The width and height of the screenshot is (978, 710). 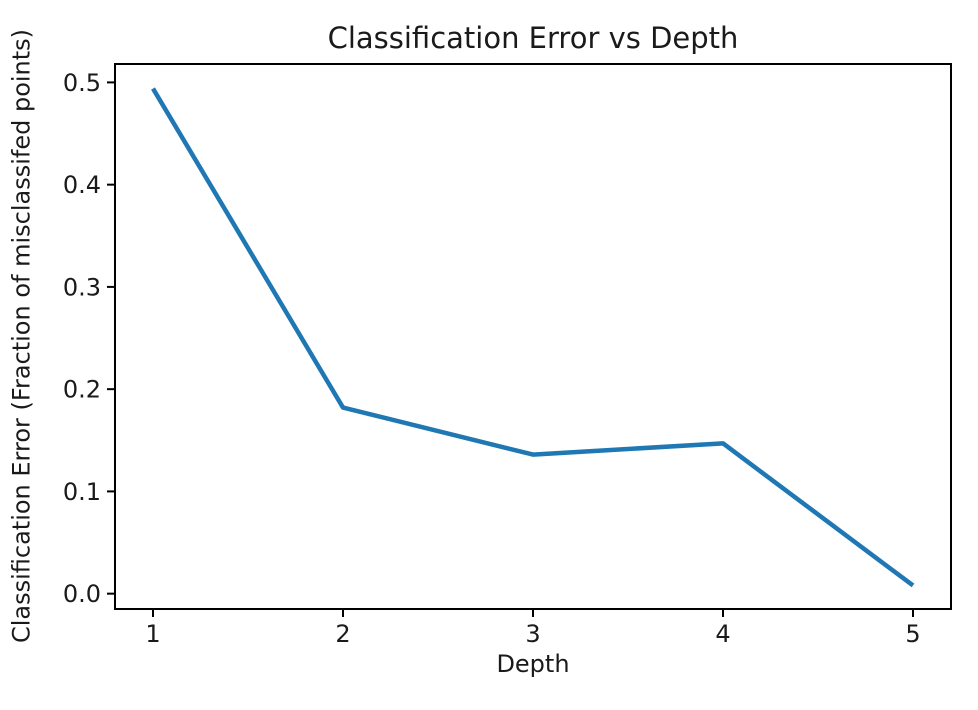 I want to click on y-tick-label: 0.5, so click(x=82, y=83).